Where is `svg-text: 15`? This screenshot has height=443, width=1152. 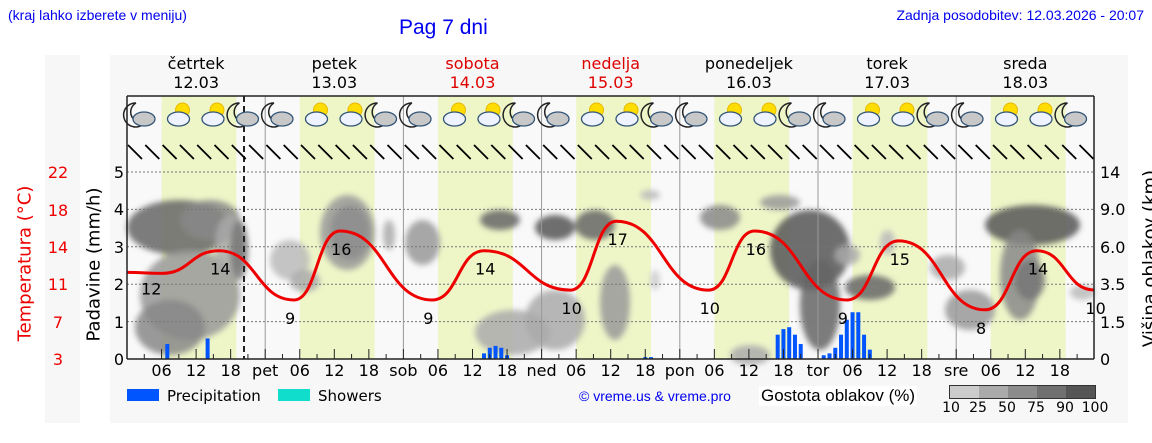
svg-text: 15 is located at coordinates (900, 259).